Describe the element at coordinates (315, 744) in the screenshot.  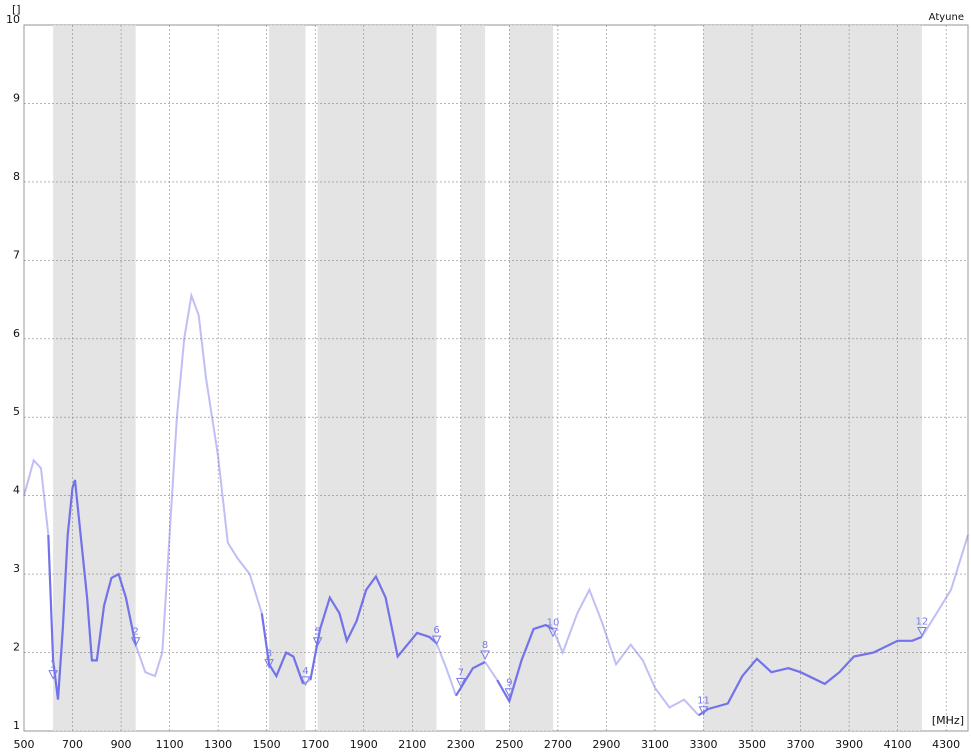
I see `x-tick-label: 1700` at that location.